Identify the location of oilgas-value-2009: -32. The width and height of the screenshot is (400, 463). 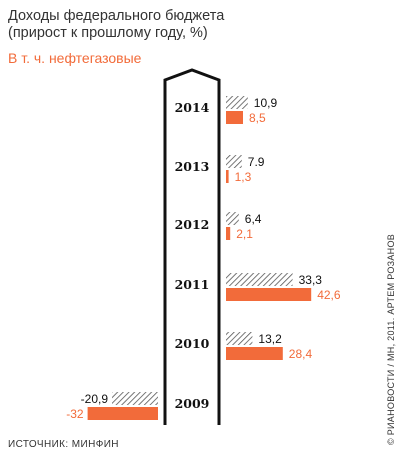
(75, 414).